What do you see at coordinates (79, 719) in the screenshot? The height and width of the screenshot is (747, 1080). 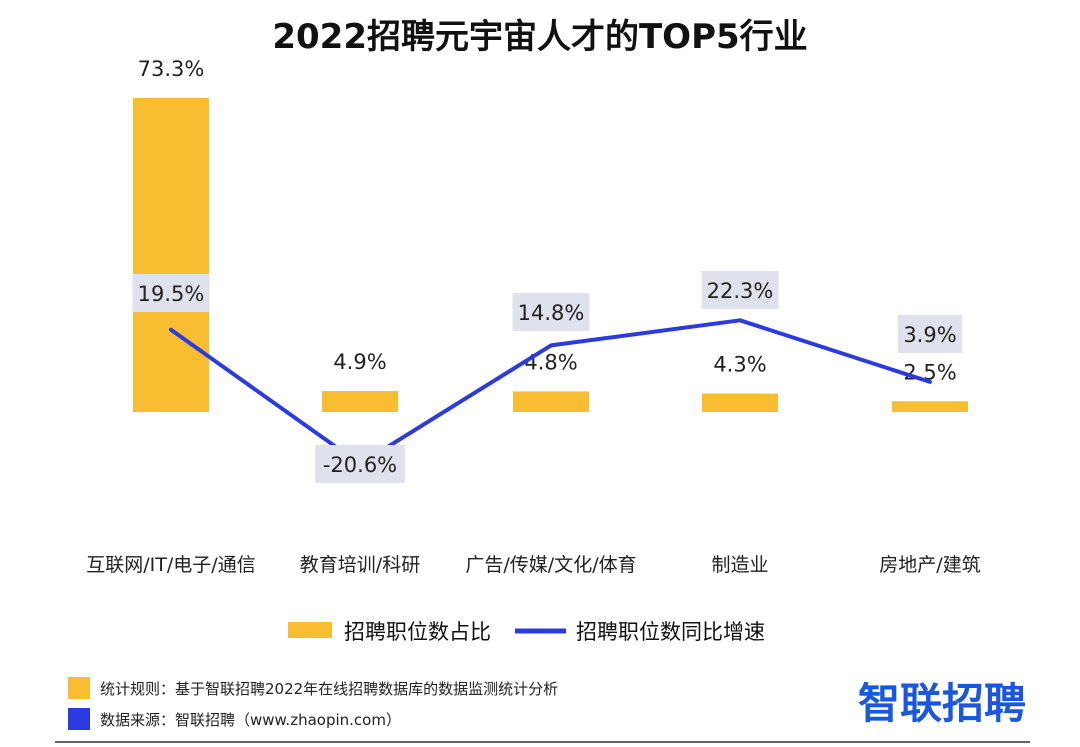 I see `footer-source-swatch` at bounding box center [79, 719].